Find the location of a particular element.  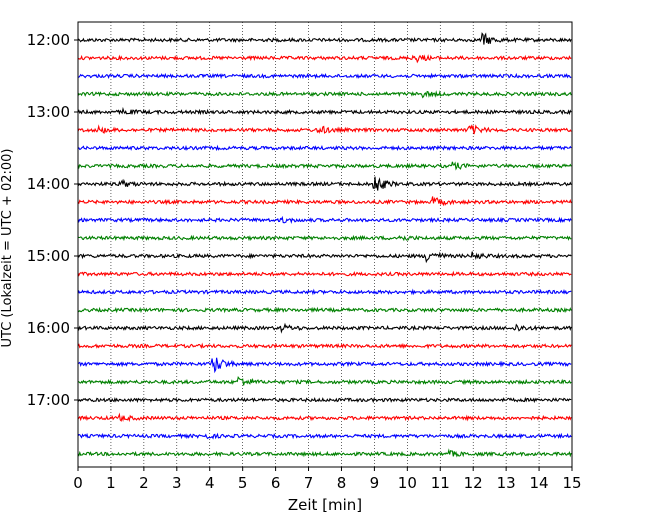

y-tick-label: 14:00 is located at coordinates (48, 184).